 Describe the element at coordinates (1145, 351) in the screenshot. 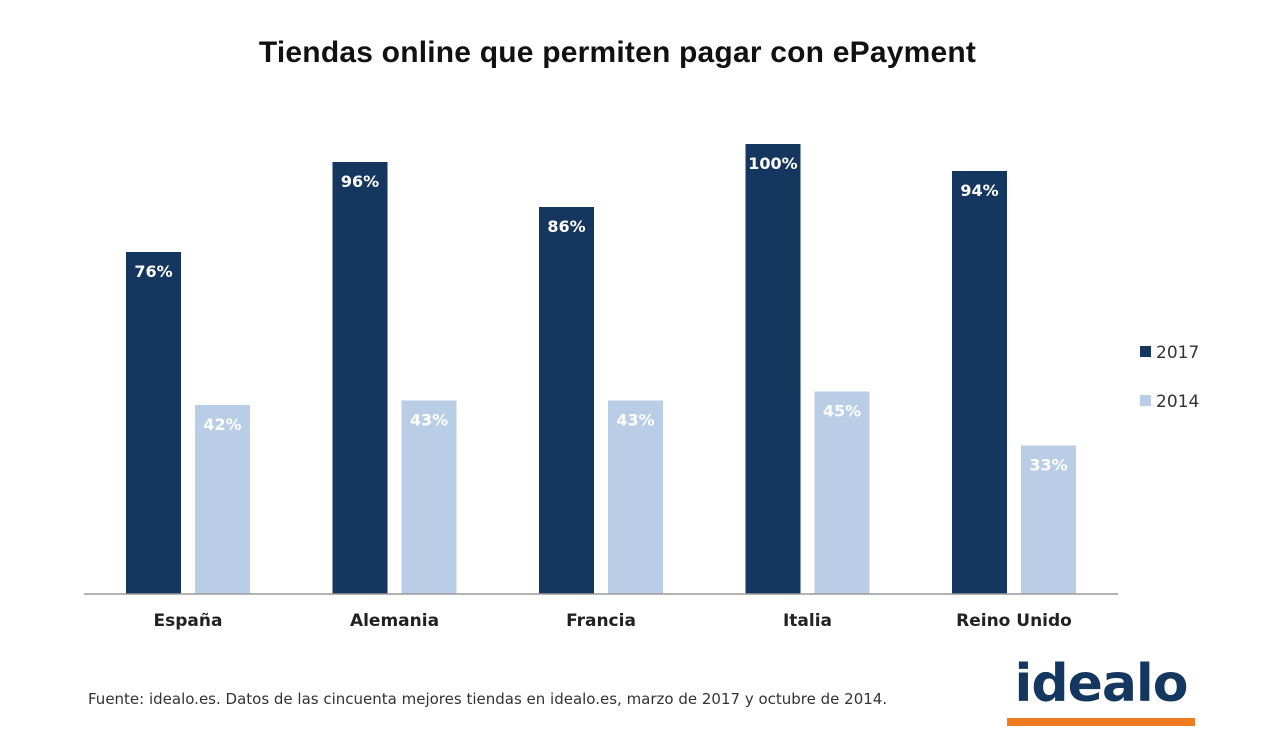

I see `legend-swatch-2017` at that location.